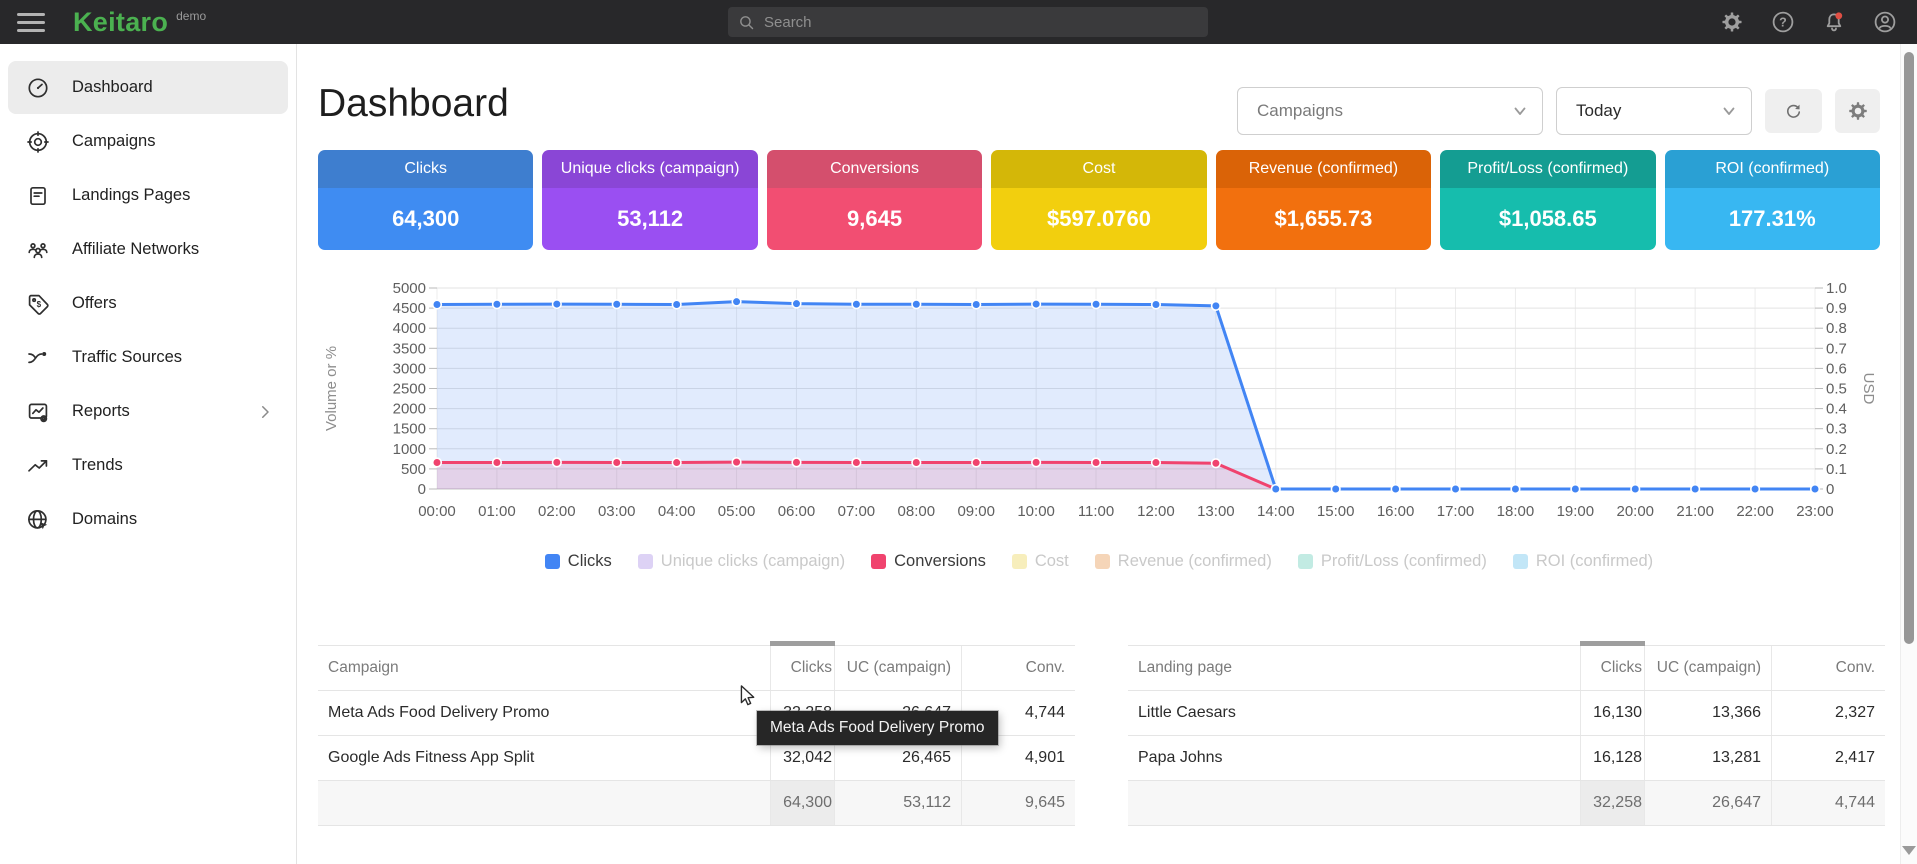 This screenshot has width=1917, height=864. Describe the element at coordinates (439, 712) in the screenshot. I see `cell-name: Meta Ads Food Delivery Promo` at that location.